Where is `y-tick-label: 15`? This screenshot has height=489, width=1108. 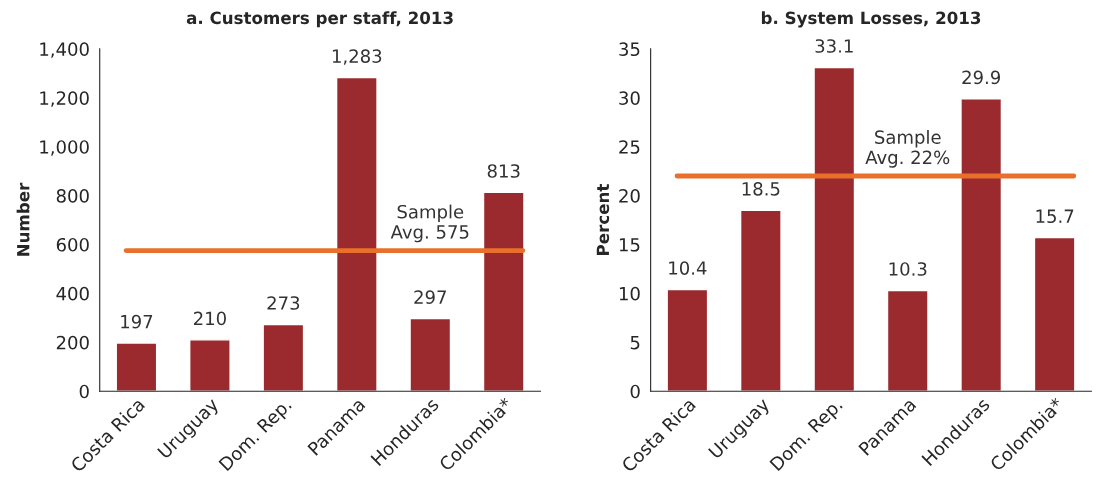
y-tick-label: 15 is located at coordinates (629, 245).